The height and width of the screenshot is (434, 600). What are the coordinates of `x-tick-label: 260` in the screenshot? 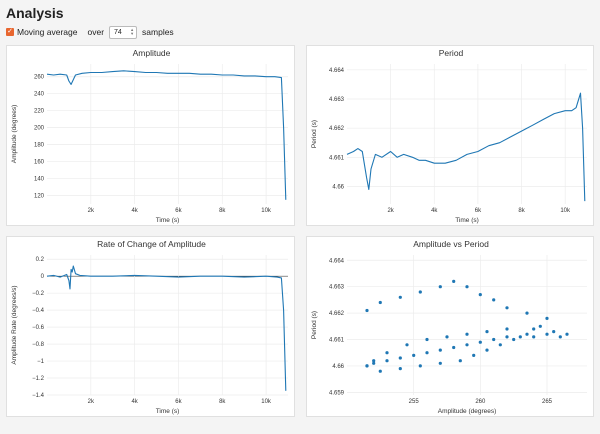 It's located at (480, 402).